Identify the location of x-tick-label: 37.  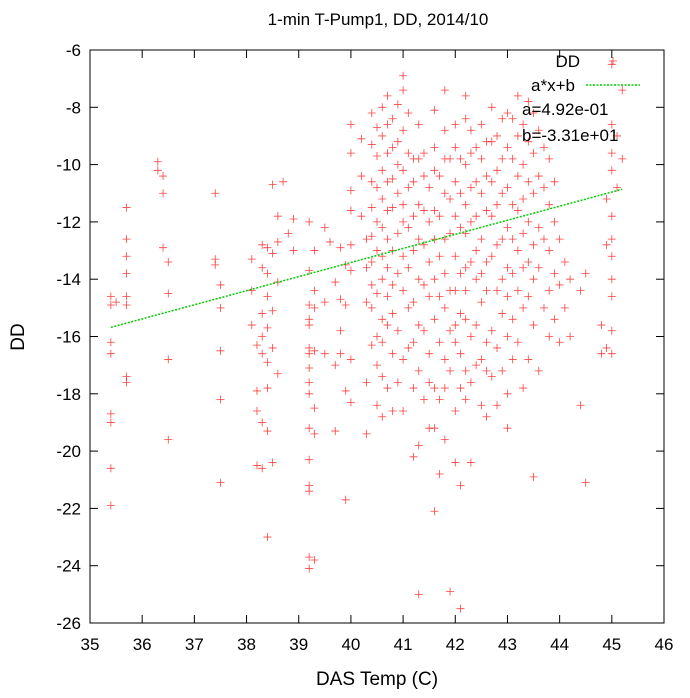
(194, 644).